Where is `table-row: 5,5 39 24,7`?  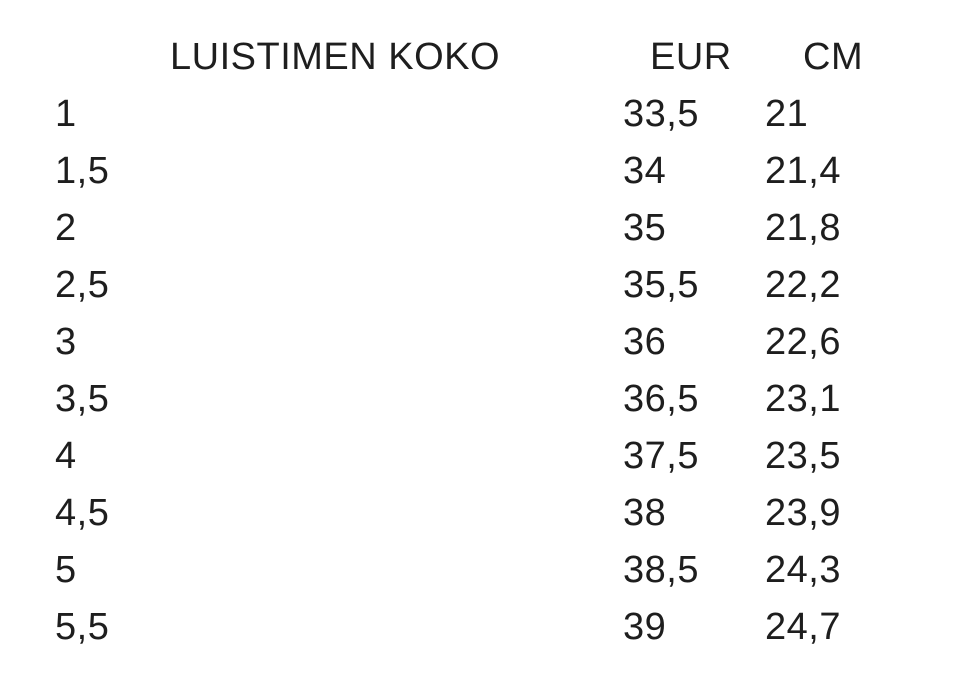
table-row: 5,5 39 24,7 is located at coordinates (480, 626).